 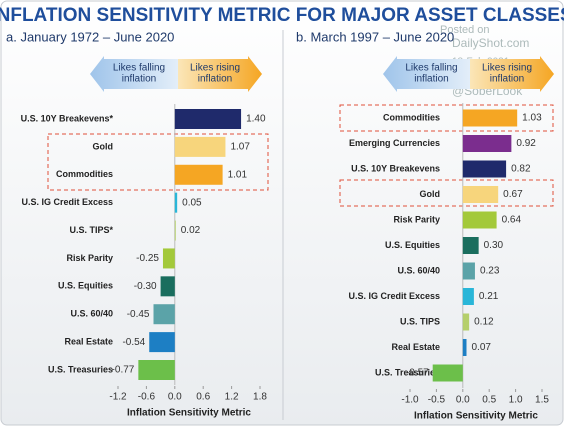 What do you see at coordinates (489, 400) in the screenshot?
I see `x-tick-label: 0.5` at bounding box center [489, 400].